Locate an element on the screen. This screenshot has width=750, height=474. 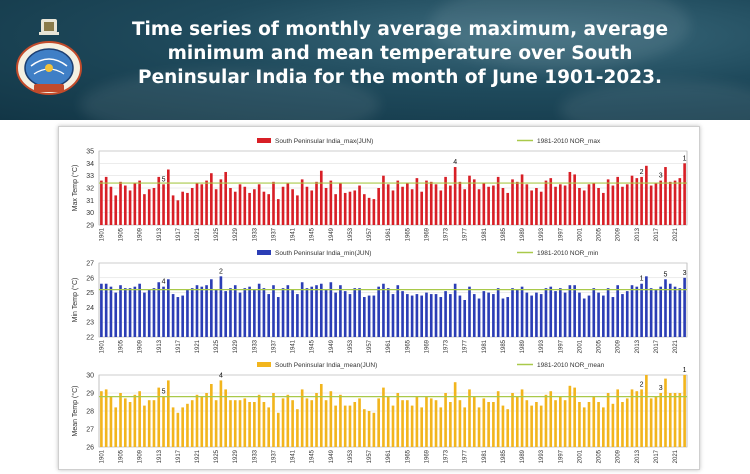
bar-1971 is located at coordinates (436, 315).